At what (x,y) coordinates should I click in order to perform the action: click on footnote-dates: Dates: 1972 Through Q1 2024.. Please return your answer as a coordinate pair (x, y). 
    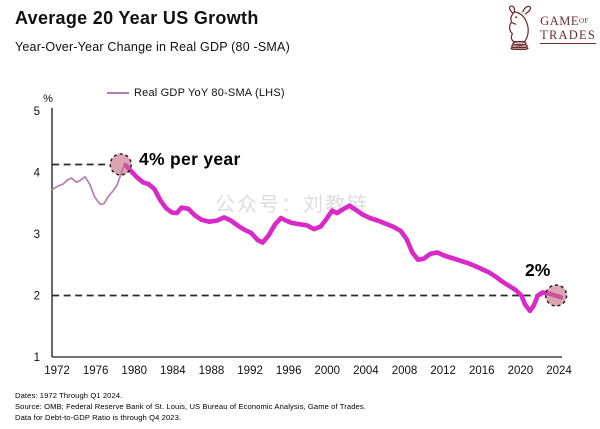
    Looking at the image, I should click on (69, 395).